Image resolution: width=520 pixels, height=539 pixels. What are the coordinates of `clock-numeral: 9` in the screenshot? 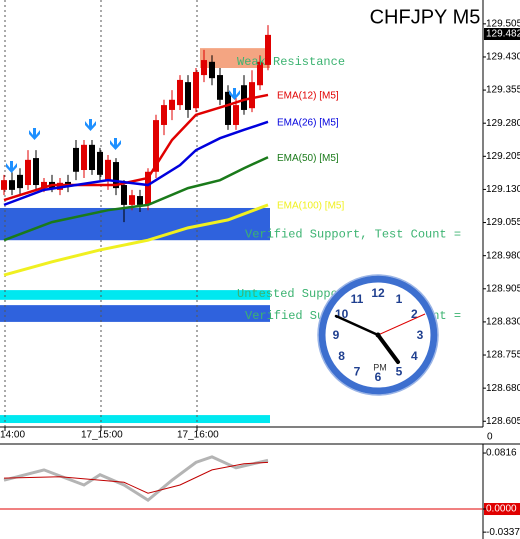 It's located at (336, 335).